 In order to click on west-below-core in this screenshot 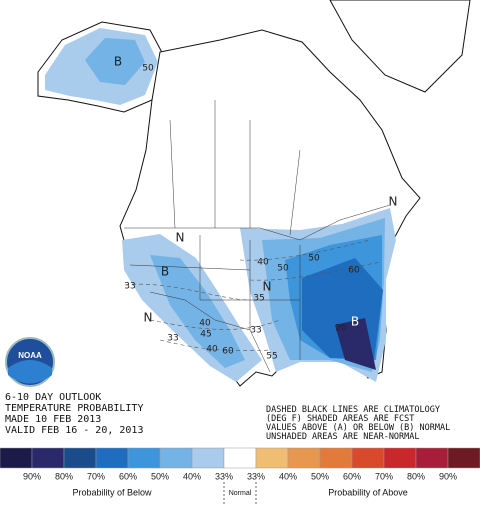, I will do `click(197, 311)`.